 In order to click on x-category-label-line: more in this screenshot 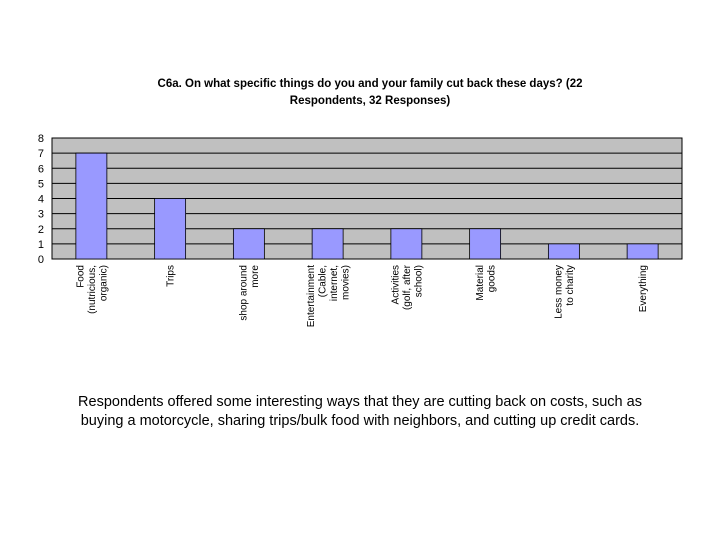, I will do `click(255, 276)`.